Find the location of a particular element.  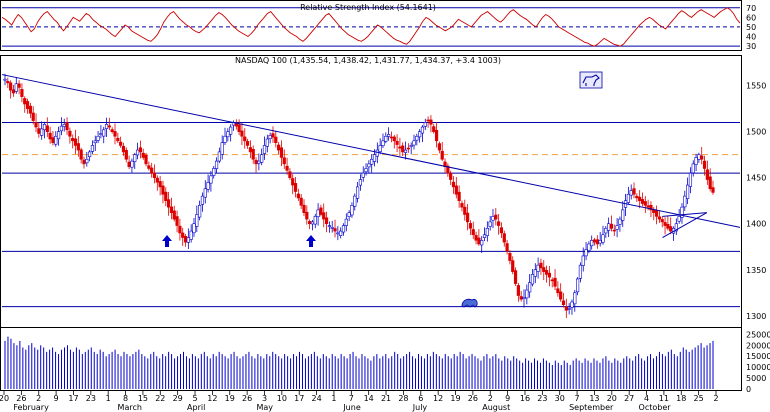

x-day-label: 22 is located at coordinates (160, 398).